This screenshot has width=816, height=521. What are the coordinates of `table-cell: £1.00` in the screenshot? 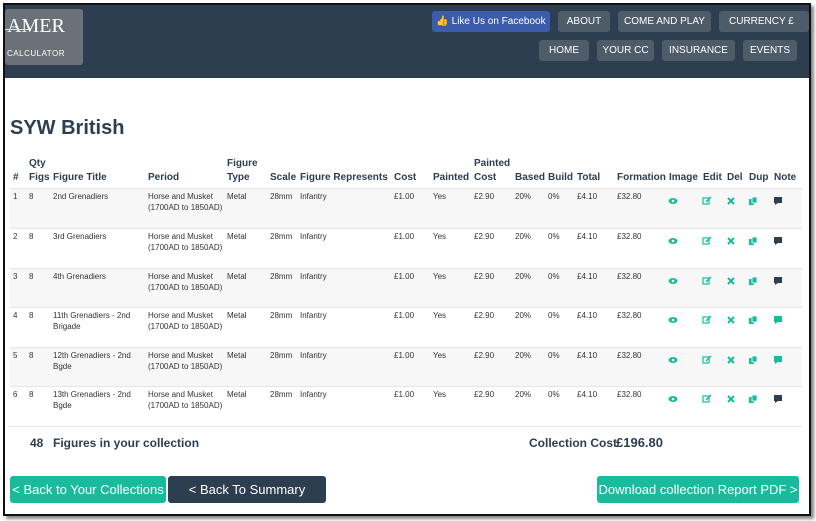 It's located at (404, 236).